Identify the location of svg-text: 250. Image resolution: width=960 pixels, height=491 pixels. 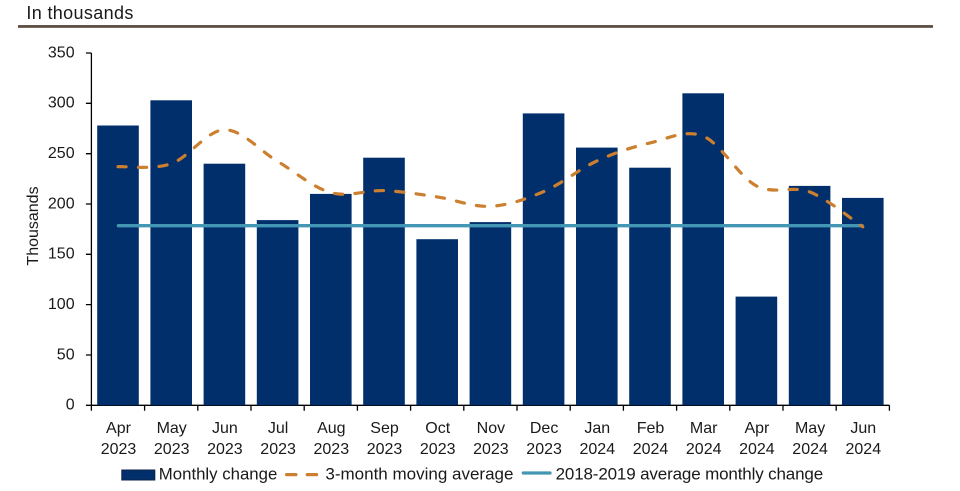
(61, 153).